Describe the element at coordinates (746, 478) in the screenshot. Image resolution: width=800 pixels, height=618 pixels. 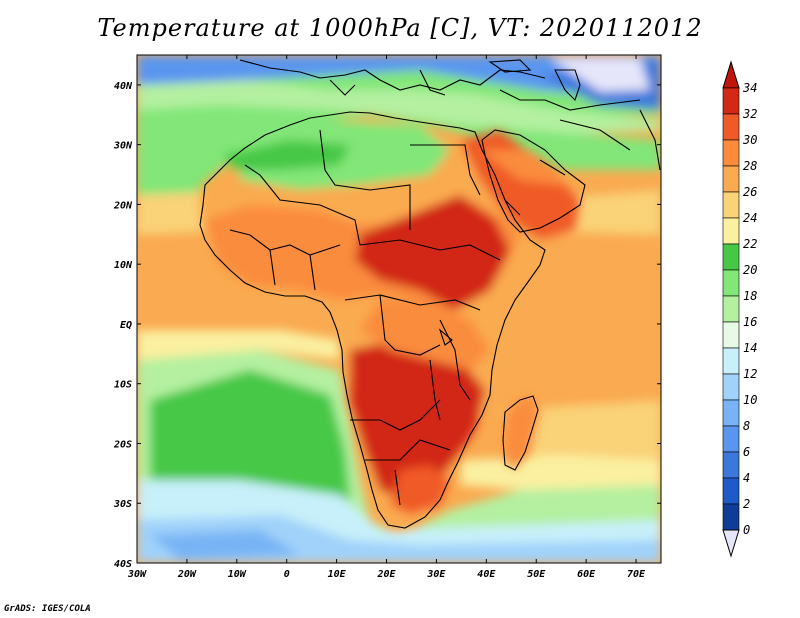
I see `colorbar-label: 4` at that location.